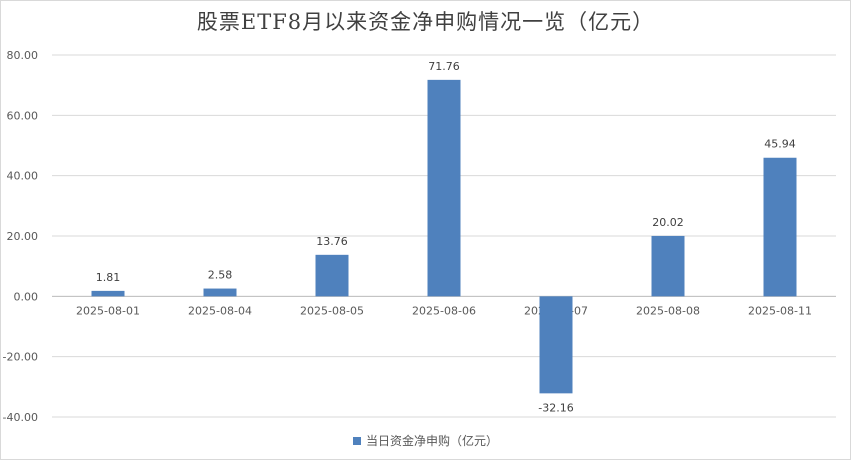  What do you see at coordinates (23, 176) in the screenshot?
I see `y-tick-label: 40.00` at bounding box center [23, 176].